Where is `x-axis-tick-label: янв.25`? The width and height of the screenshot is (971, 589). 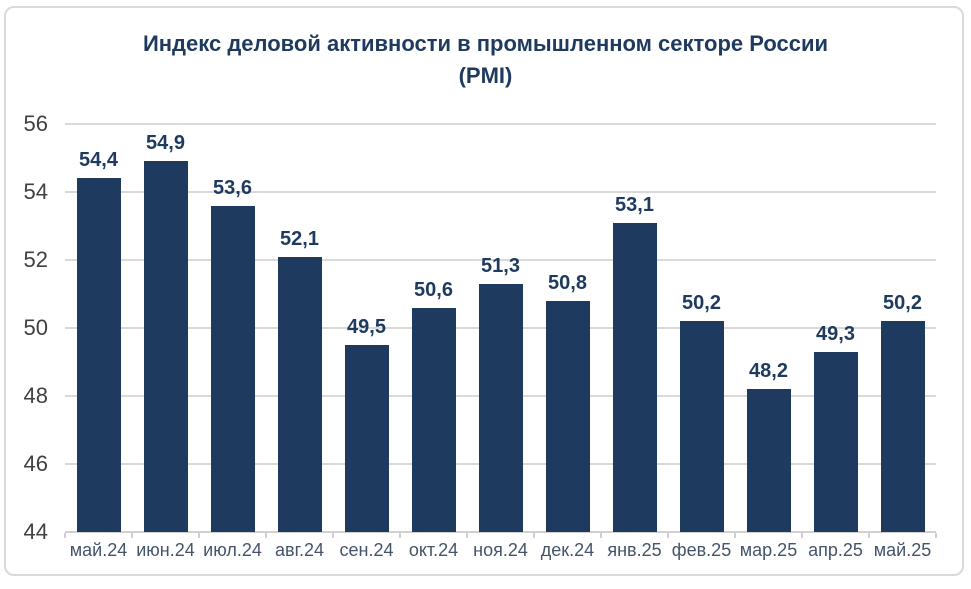 x-axis-tick-label: янв.25 is located at coordinates (634, 550).